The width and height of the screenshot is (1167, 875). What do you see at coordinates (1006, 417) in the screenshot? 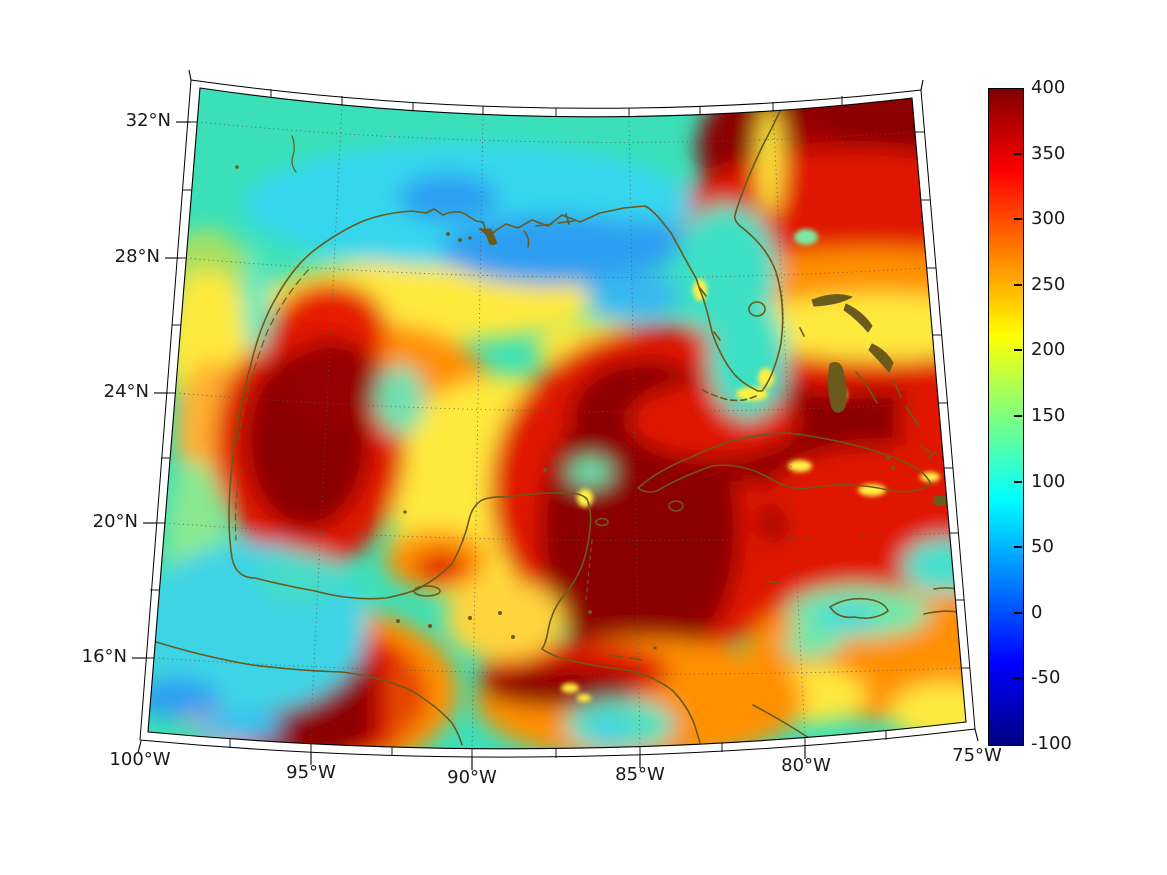
I see `colorbar` at bounding box center [1006, 417].